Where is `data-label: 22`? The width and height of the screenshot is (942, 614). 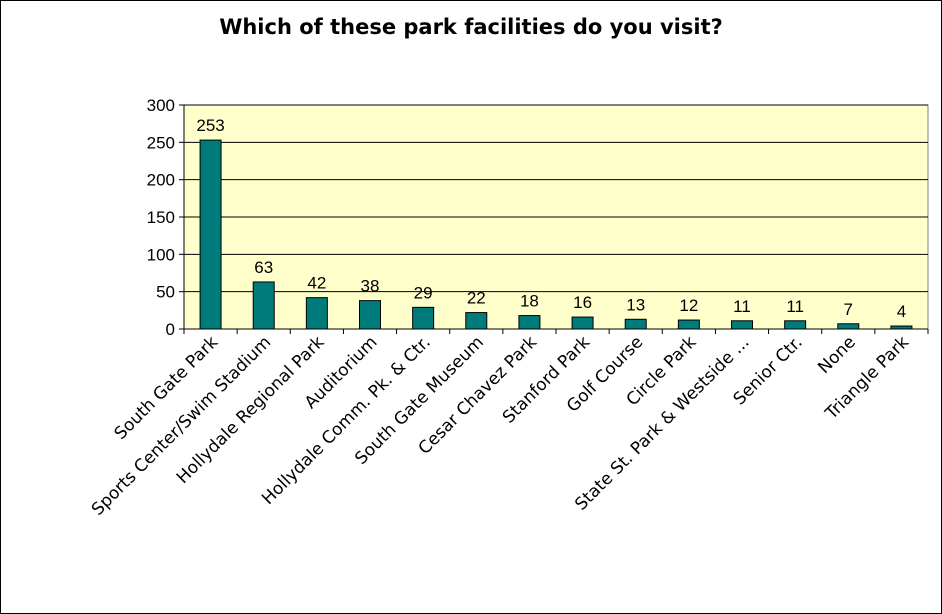
data-label: 22 is located at coordinates (476, 298).